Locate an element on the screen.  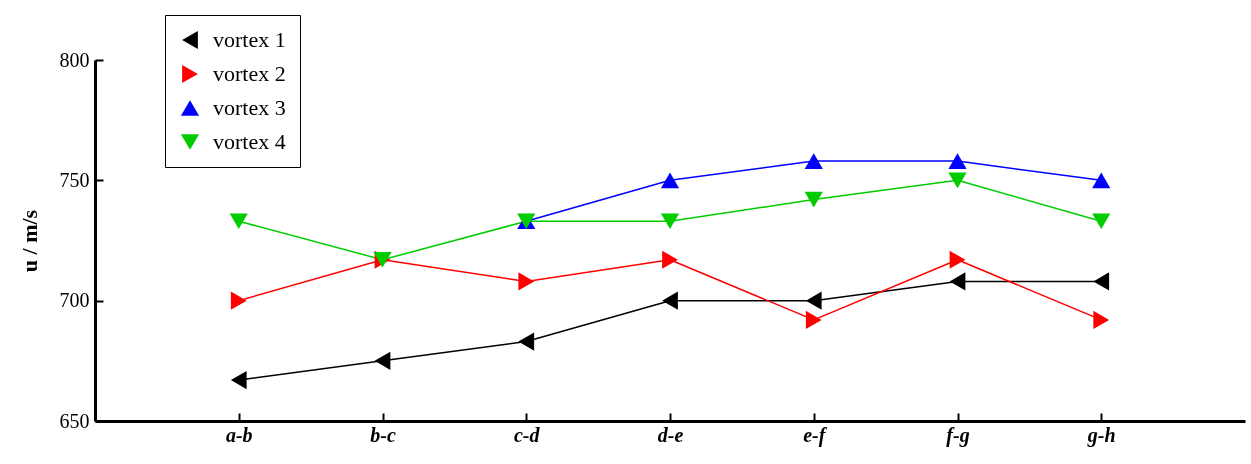
x-tick-label: d-e is located at coordinates (670, 434).